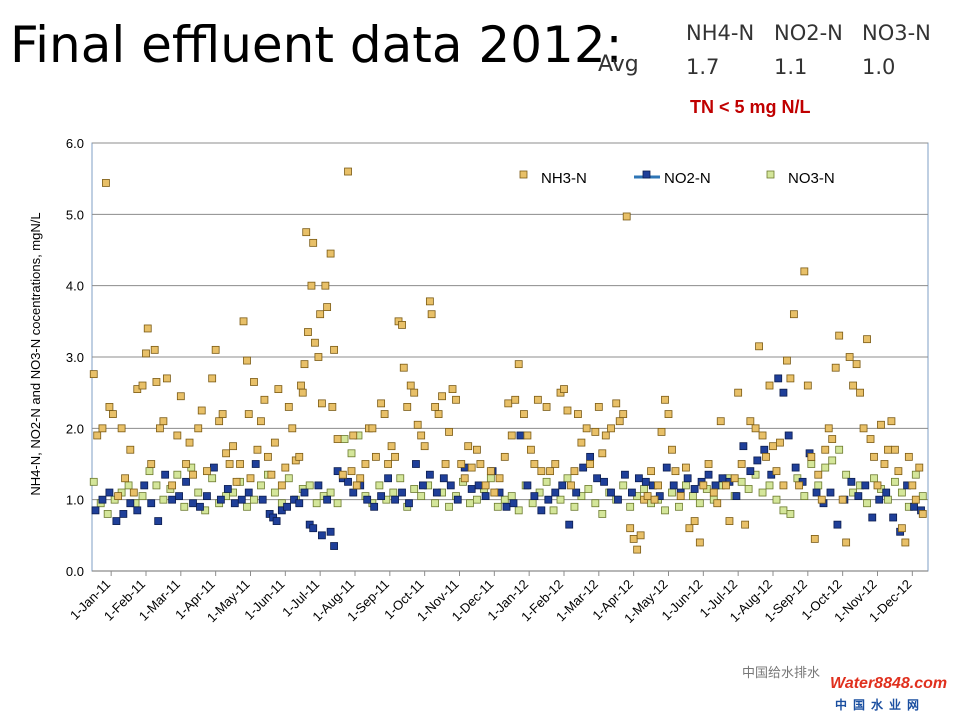 This screenshot has height=720, width=960. Describe the element at coordinates (75, 286) in the screenshot. I see `y-tick-label: 4.0` at that location.